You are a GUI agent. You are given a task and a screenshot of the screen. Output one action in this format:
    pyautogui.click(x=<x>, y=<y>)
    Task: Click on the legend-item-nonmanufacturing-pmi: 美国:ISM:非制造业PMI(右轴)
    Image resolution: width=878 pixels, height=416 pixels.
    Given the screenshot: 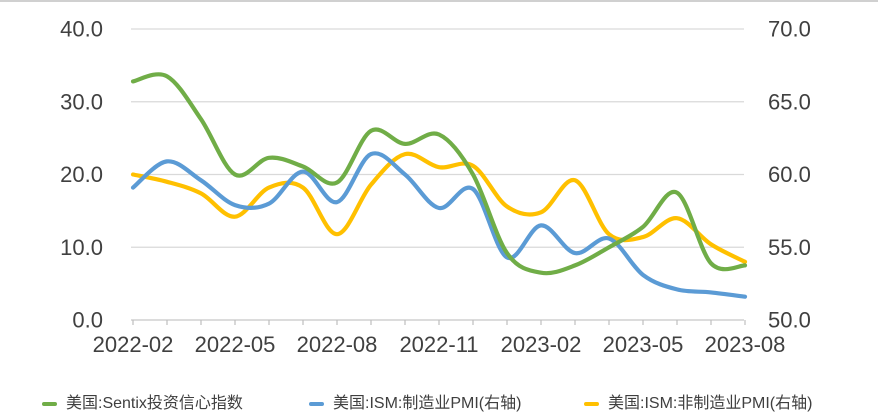 What is the action you would take?
    pyautogui.click(x=698, y=404)
    